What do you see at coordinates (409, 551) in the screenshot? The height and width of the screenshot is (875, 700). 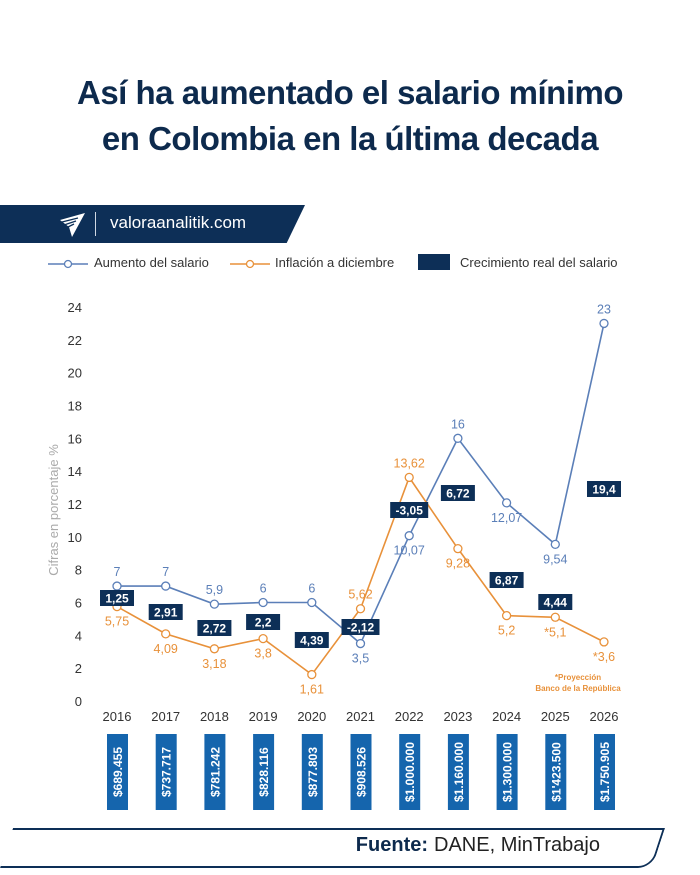 I see `salary-data-label: 10,07` at bounding box center [409, 551].